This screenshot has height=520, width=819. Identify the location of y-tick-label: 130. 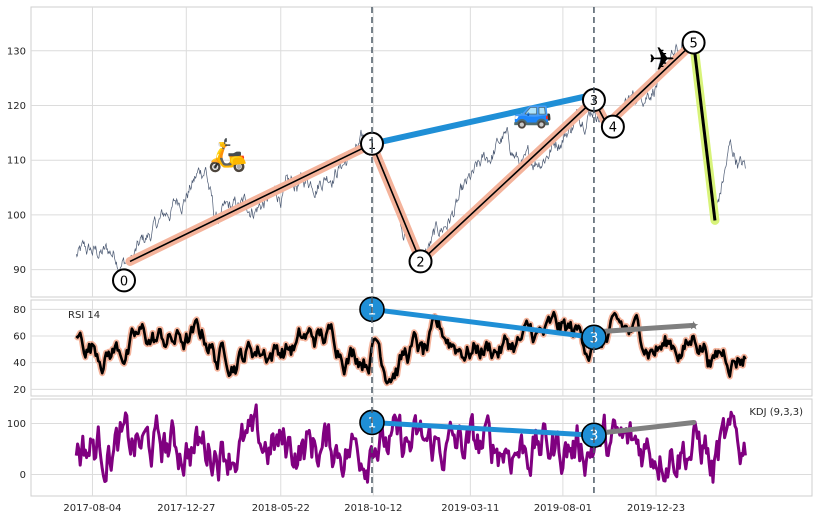
(16, 51).